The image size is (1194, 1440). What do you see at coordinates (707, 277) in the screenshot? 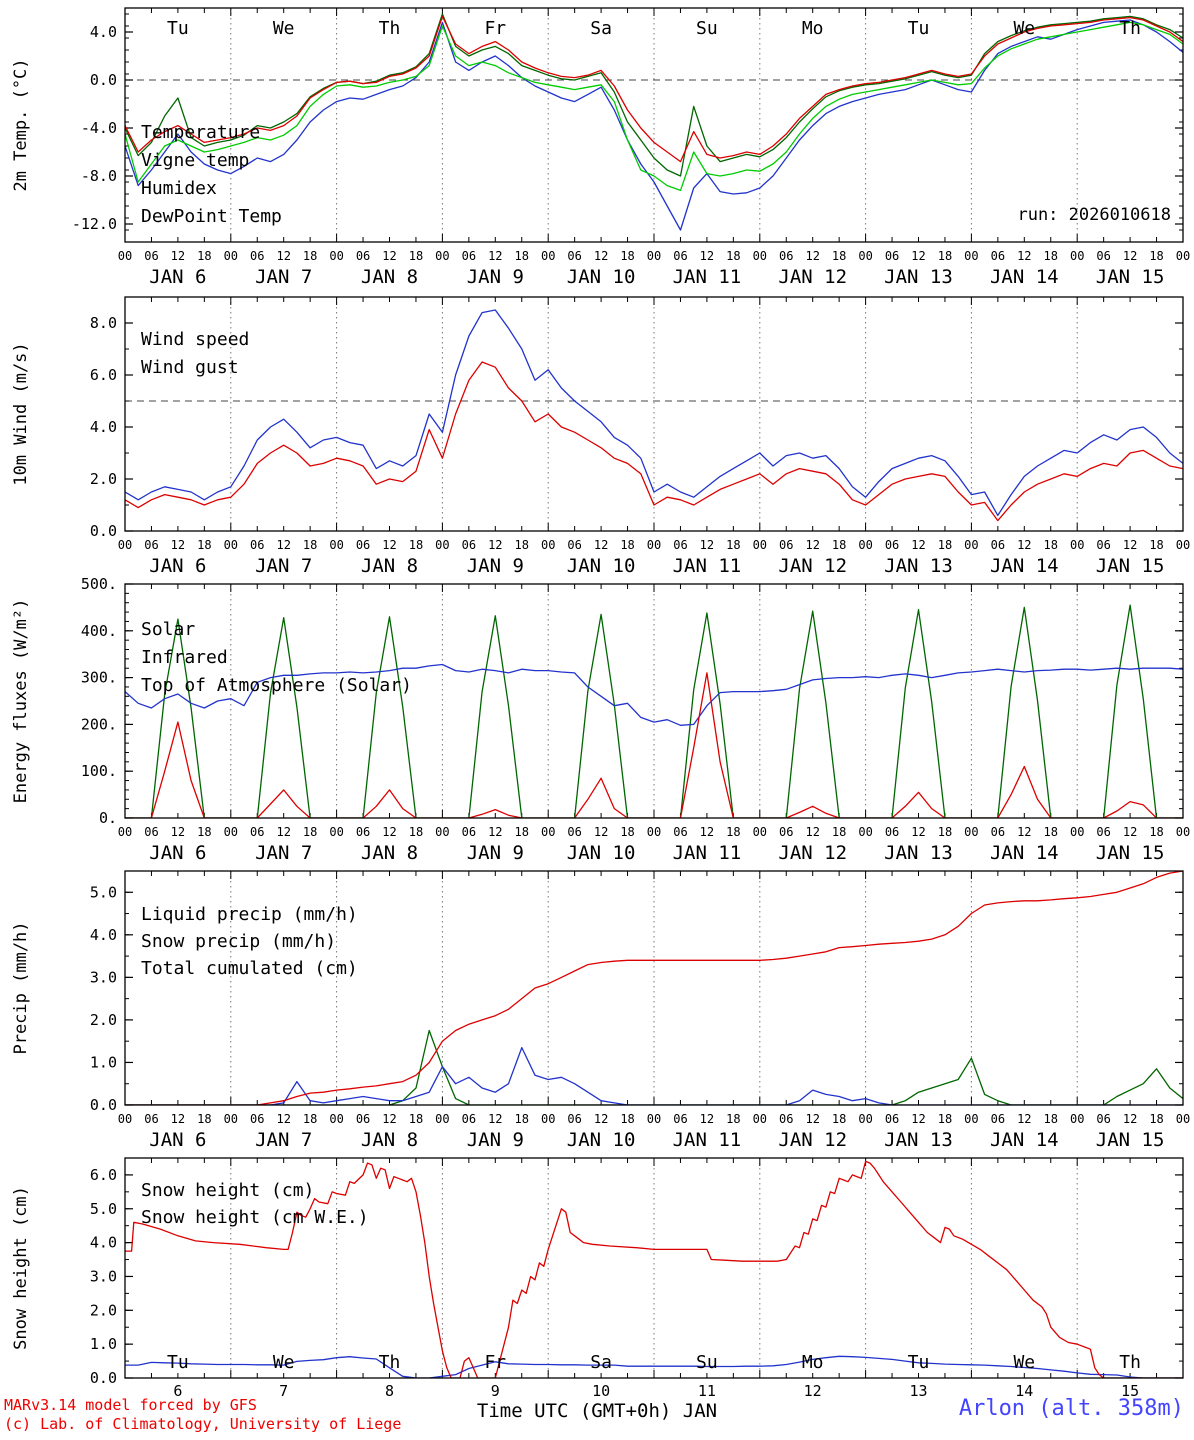
I see `svg-text: JAN 11` at bounding box center [707, 277].